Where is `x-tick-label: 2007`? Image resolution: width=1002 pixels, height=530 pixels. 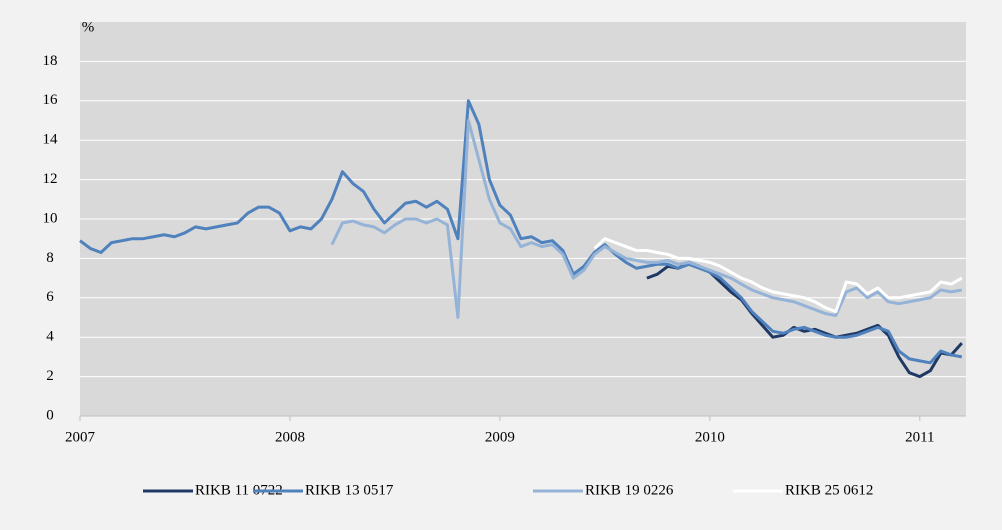 x-tick-label: 2007 is located at coordinates (80, 437).